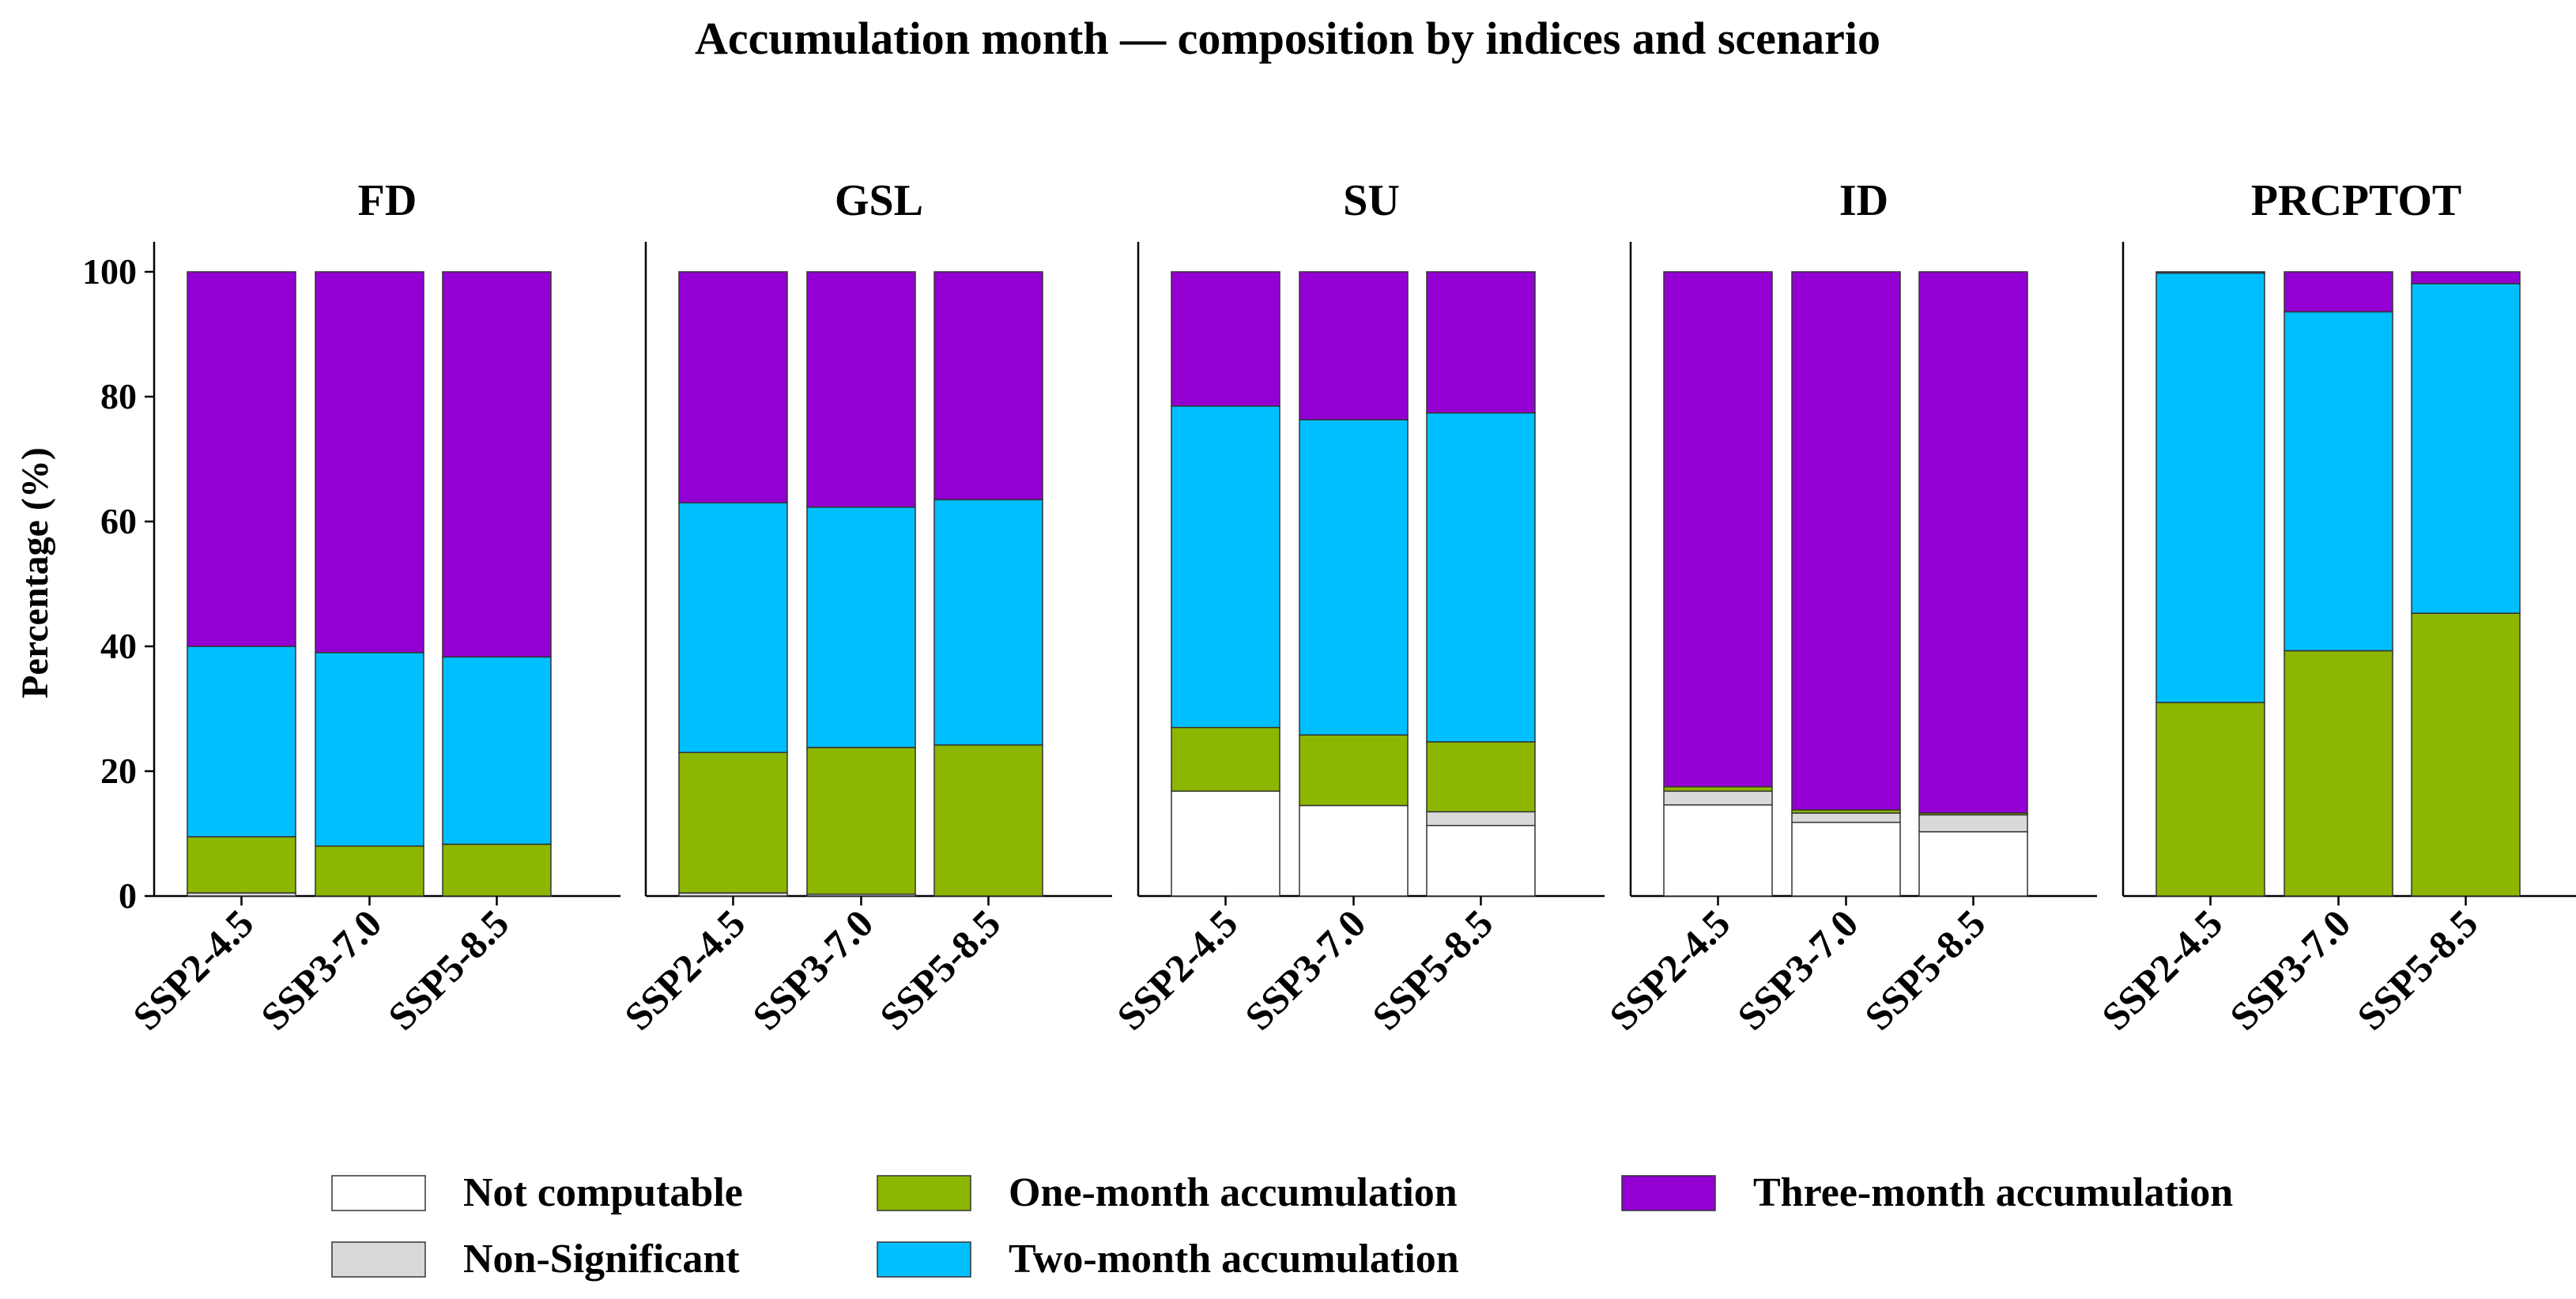 The image size is (2576, 1299). Describe the element at coordinates (35, 572) in the screenshot. I see `y-axis-label: Percentage (%)` at that location.